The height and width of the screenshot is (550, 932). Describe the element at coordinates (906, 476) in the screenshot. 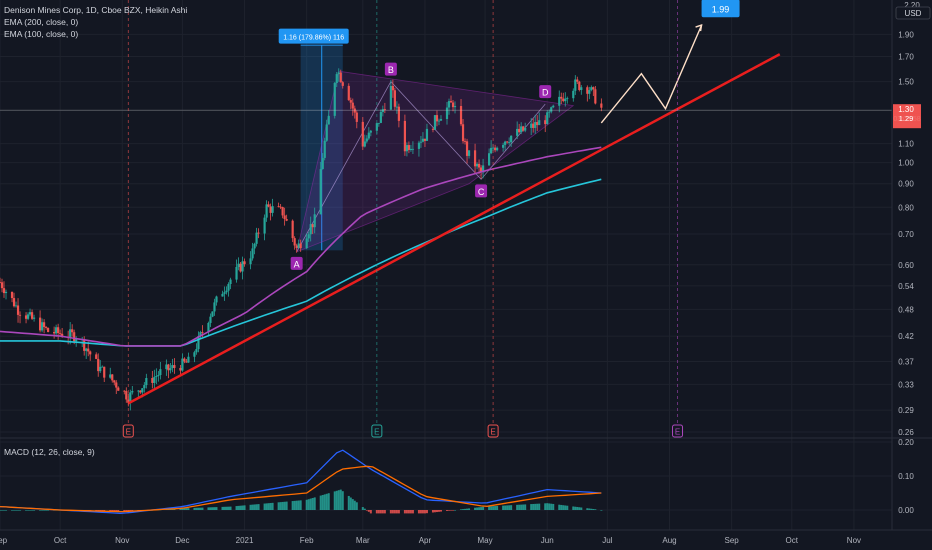

I see `macd-tick: 0.10` at that location.